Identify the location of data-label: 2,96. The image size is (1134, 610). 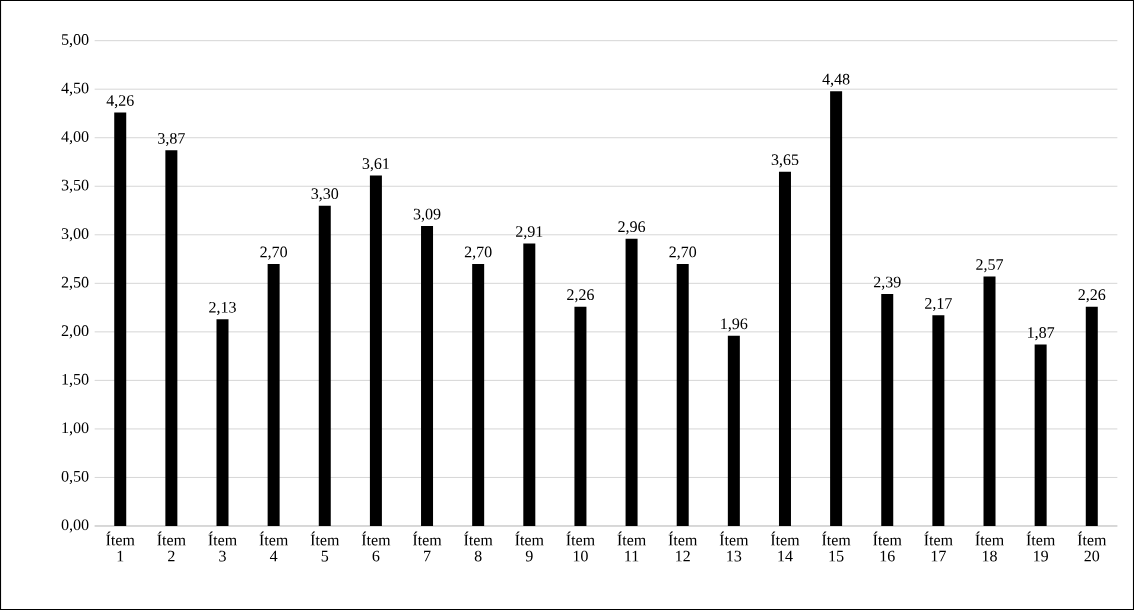
(632, 228).